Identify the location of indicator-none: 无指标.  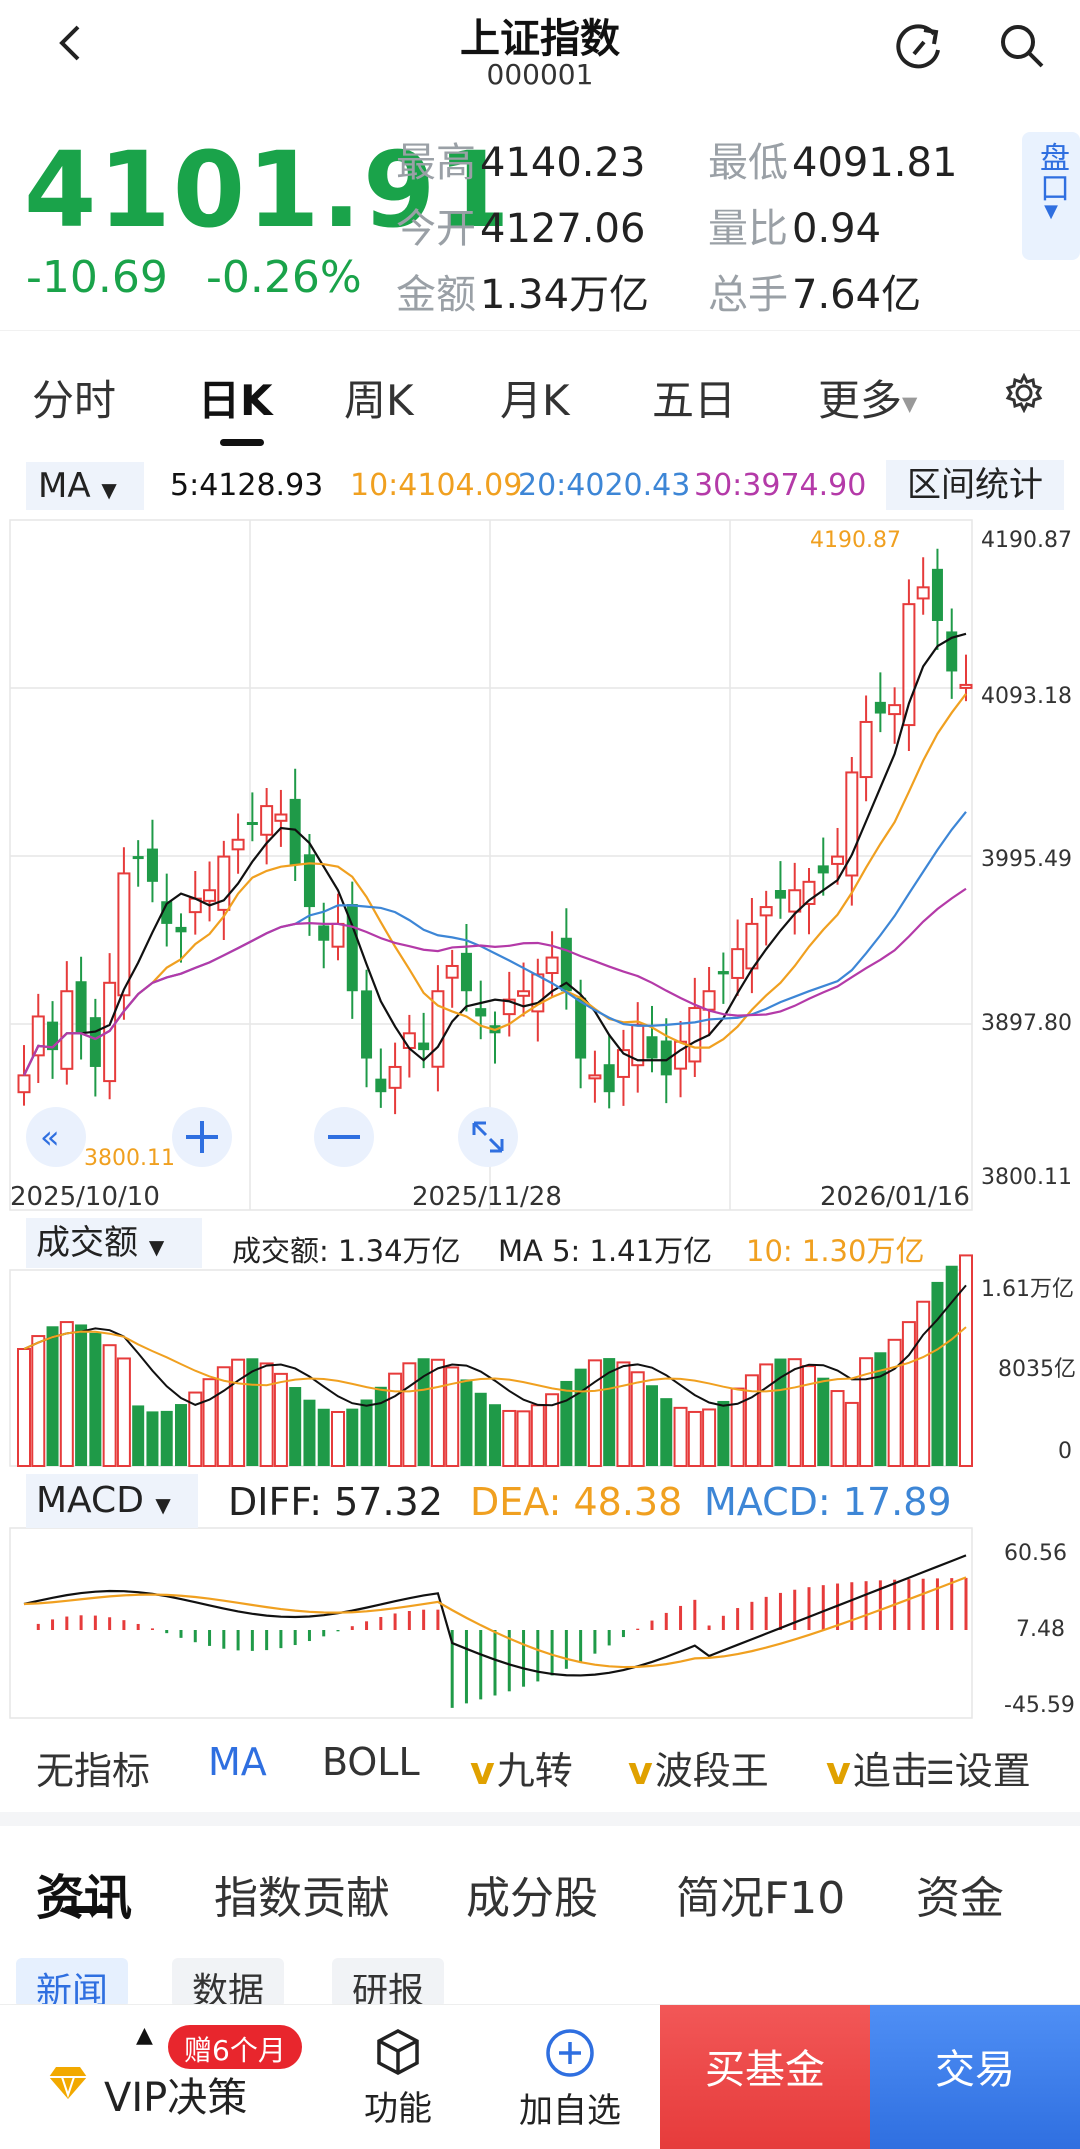
(93, 1771).